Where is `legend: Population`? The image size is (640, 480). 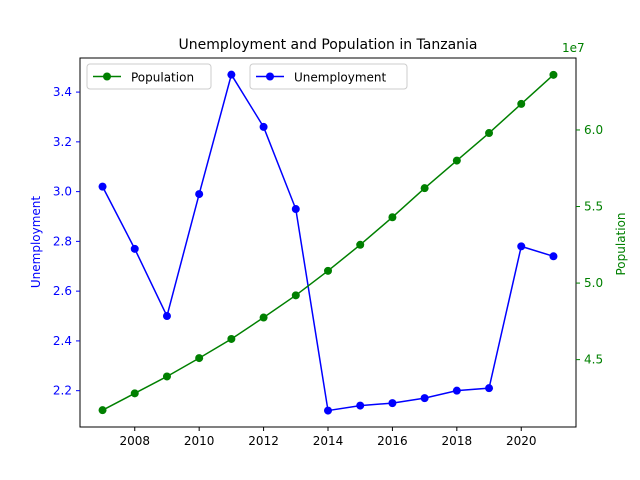
legend: Population is located at coordinates (149, 76).